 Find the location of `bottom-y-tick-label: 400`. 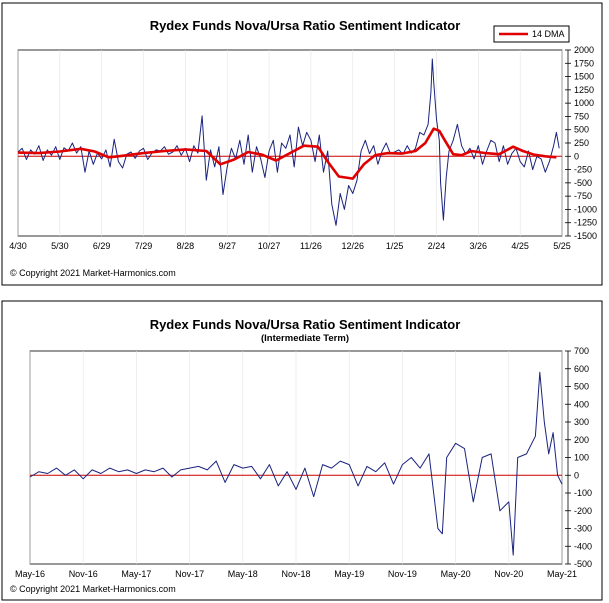

bottom-y-tick-label: 400 is located at coordinates (581, 404).